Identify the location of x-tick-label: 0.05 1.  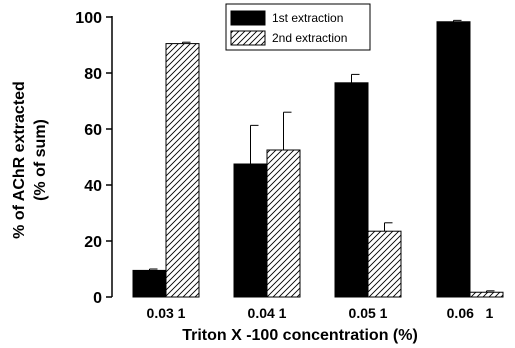
(368, 313).